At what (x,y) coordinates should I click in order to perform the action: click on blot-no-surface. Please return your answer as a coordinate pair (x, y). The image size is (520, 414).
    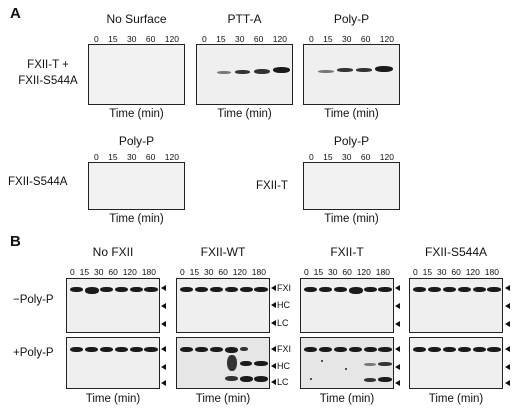
    Looking at the image, I should click on (136, 74).